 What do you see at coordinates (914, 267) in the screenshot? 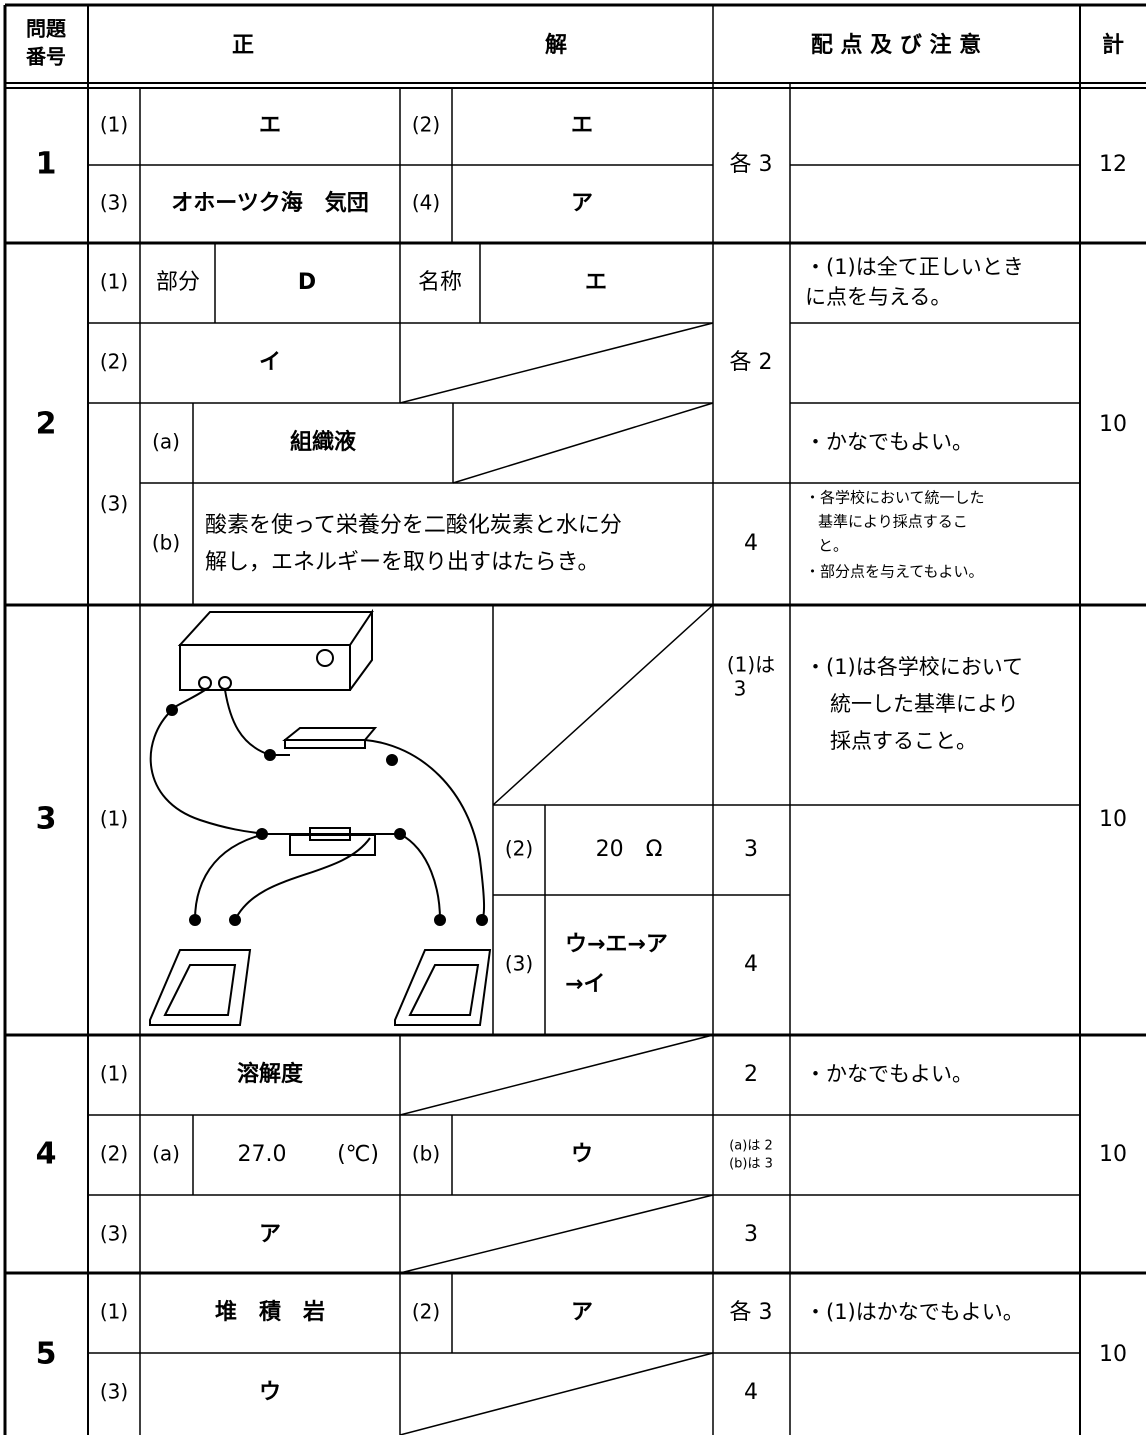
I see `note: ・(1)は全て正しいとき` at bounding box center [914, 267].